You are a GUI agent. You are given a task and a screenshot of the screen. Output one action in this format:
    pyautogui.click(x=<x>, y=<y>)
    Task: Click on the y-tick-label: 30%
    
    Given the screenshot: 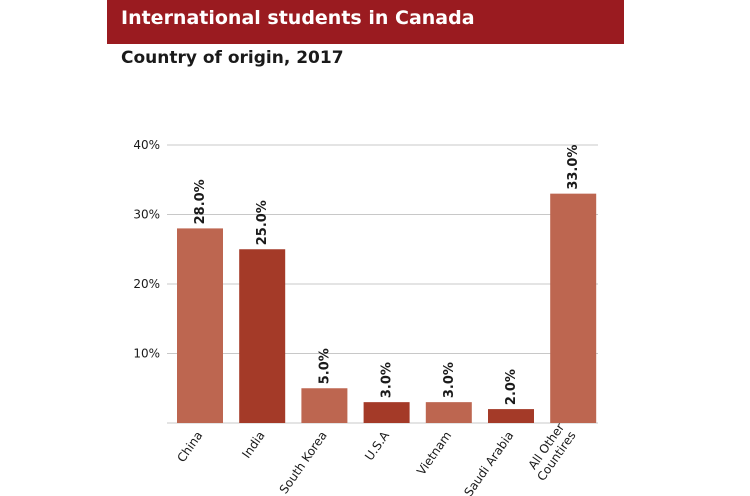 What is the action you would take?
    pyautogui.click(x=146, y=215)
    